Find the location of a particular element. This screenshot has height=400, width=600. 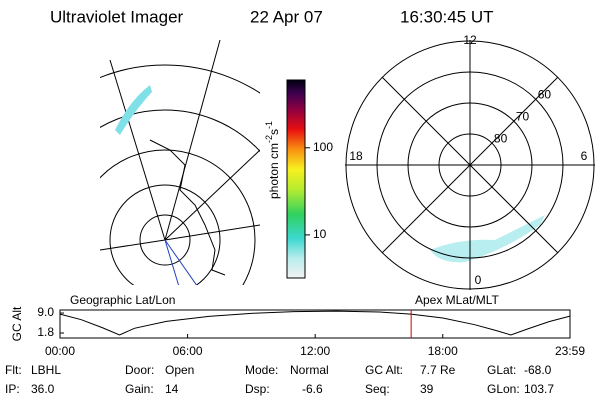

title: Ultraviolet Imager is located at coordinates (117, 16).